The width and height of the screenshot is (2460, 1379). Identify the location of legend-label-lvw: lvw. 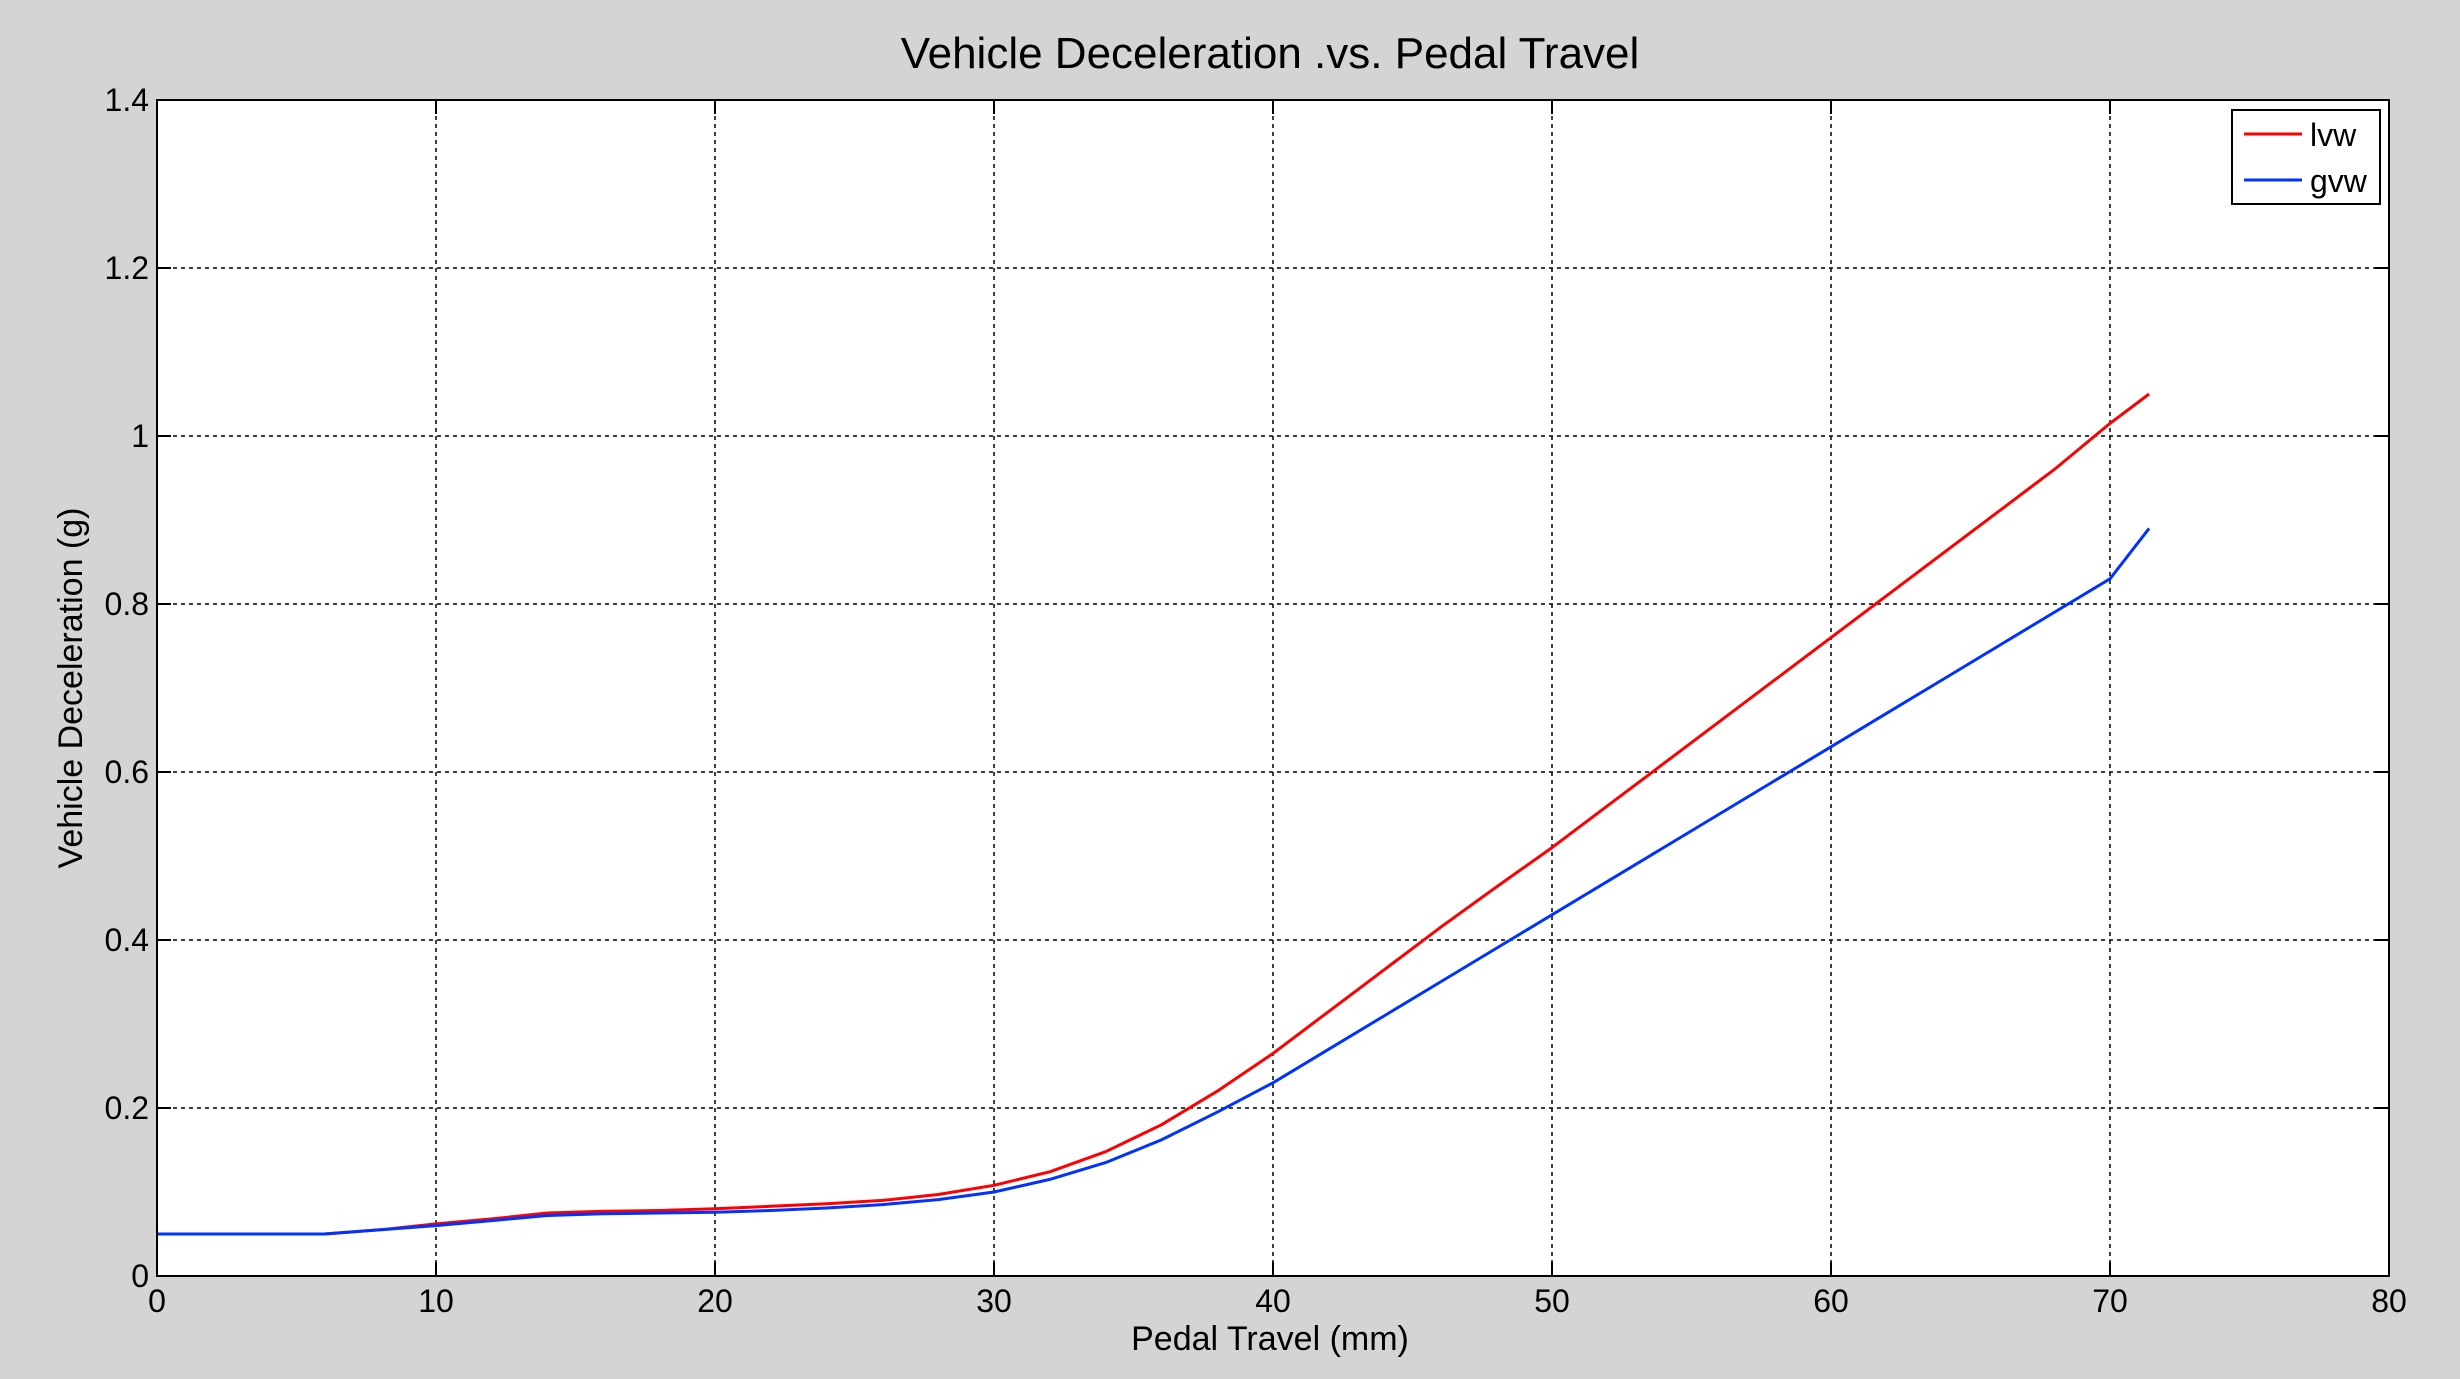
(2333, 135).